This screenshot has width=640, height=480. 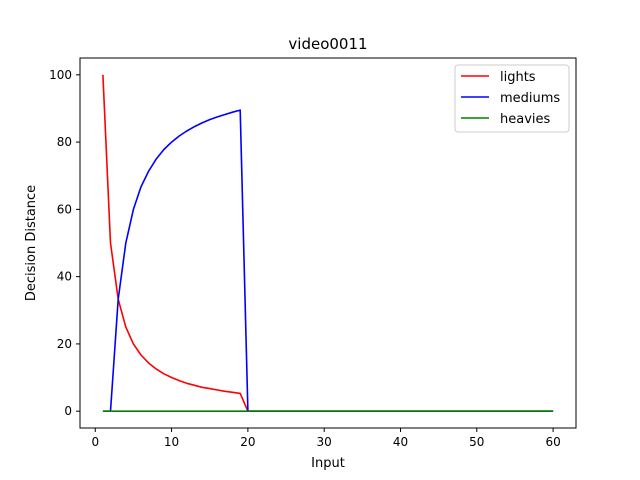 I want to click on legend-box, so click(x=512, y=98).